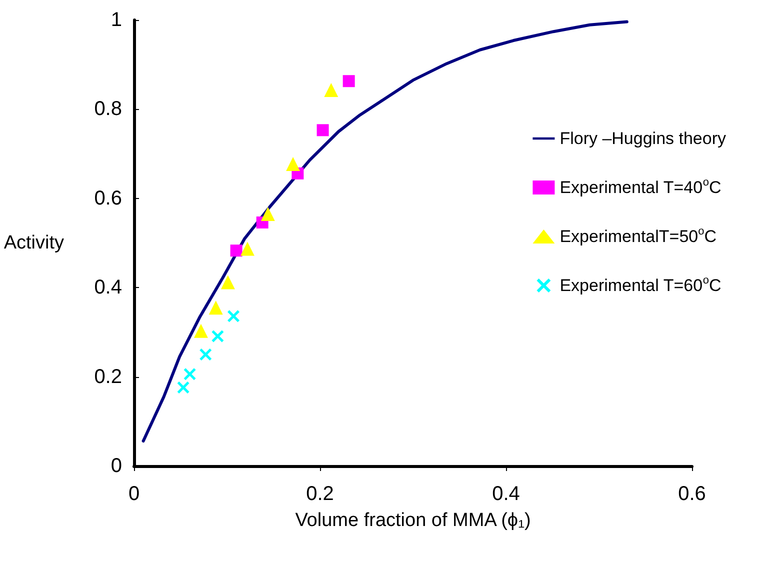 This screenshot has height=562, width=761. Describe the element at coordinates (116, 466) in the screenshot. I see `y-tick-label: 0` at that location.